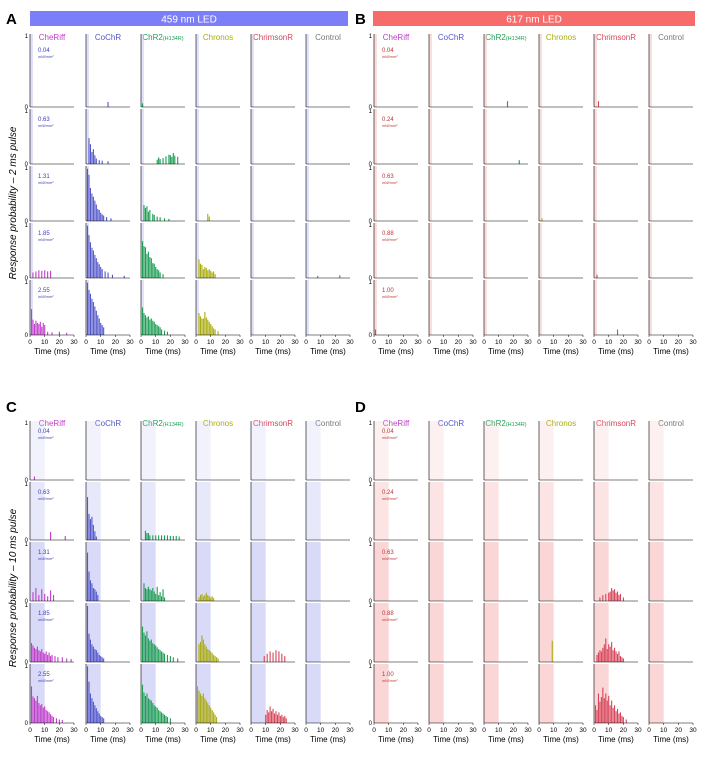  I want to click on xtick-label-a-r4-c1-3: 30, so click(130, 342).